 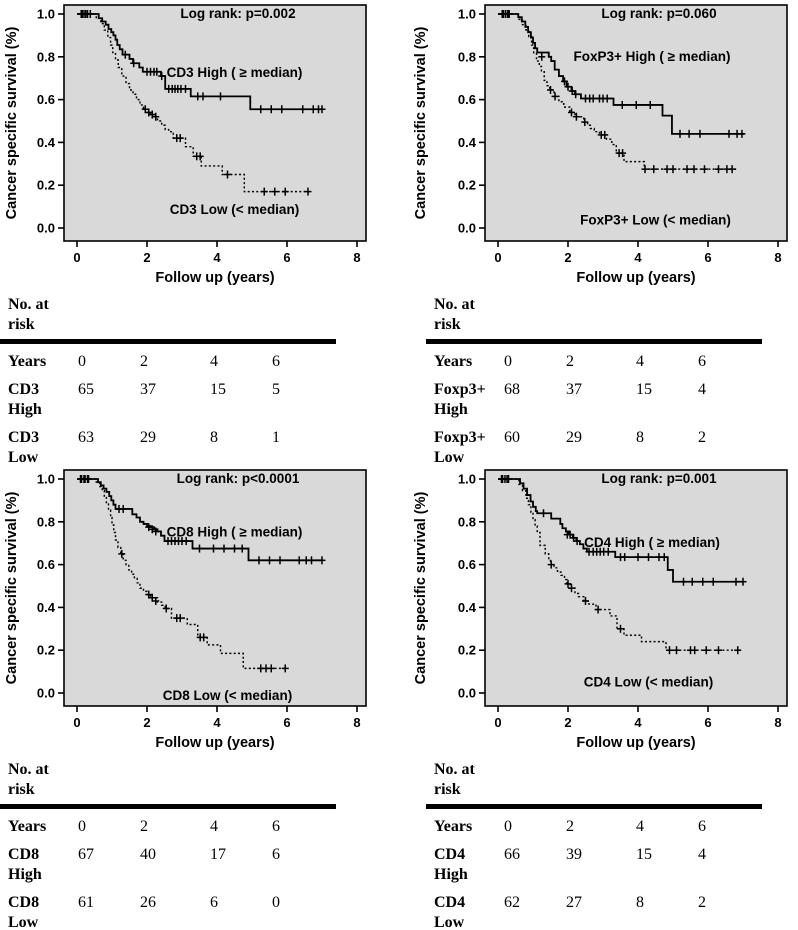 I want to click on risk-count: 4, so click(x=702, y=389).